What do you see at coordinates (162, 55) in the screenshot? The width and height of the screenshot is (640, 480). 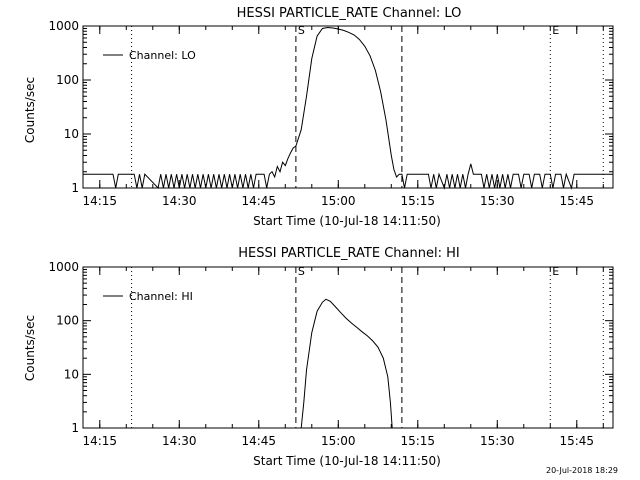 I see `legend-label: Channel: LO` at bounding box center [162, 55].